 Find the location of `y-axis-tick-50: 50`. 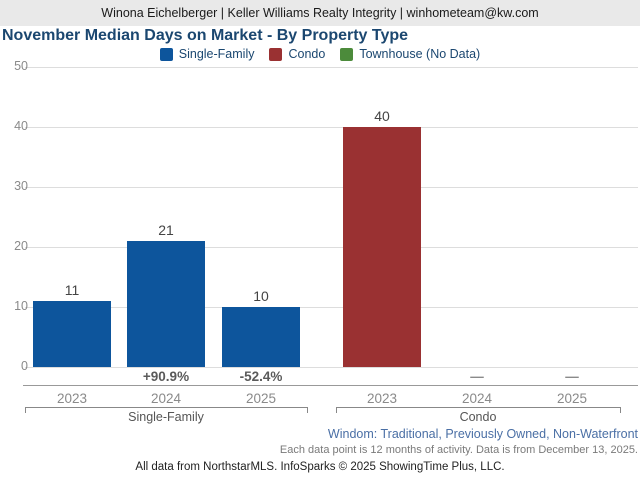

y-axis-tick-50: 50 is located at coordinates (21, 66).